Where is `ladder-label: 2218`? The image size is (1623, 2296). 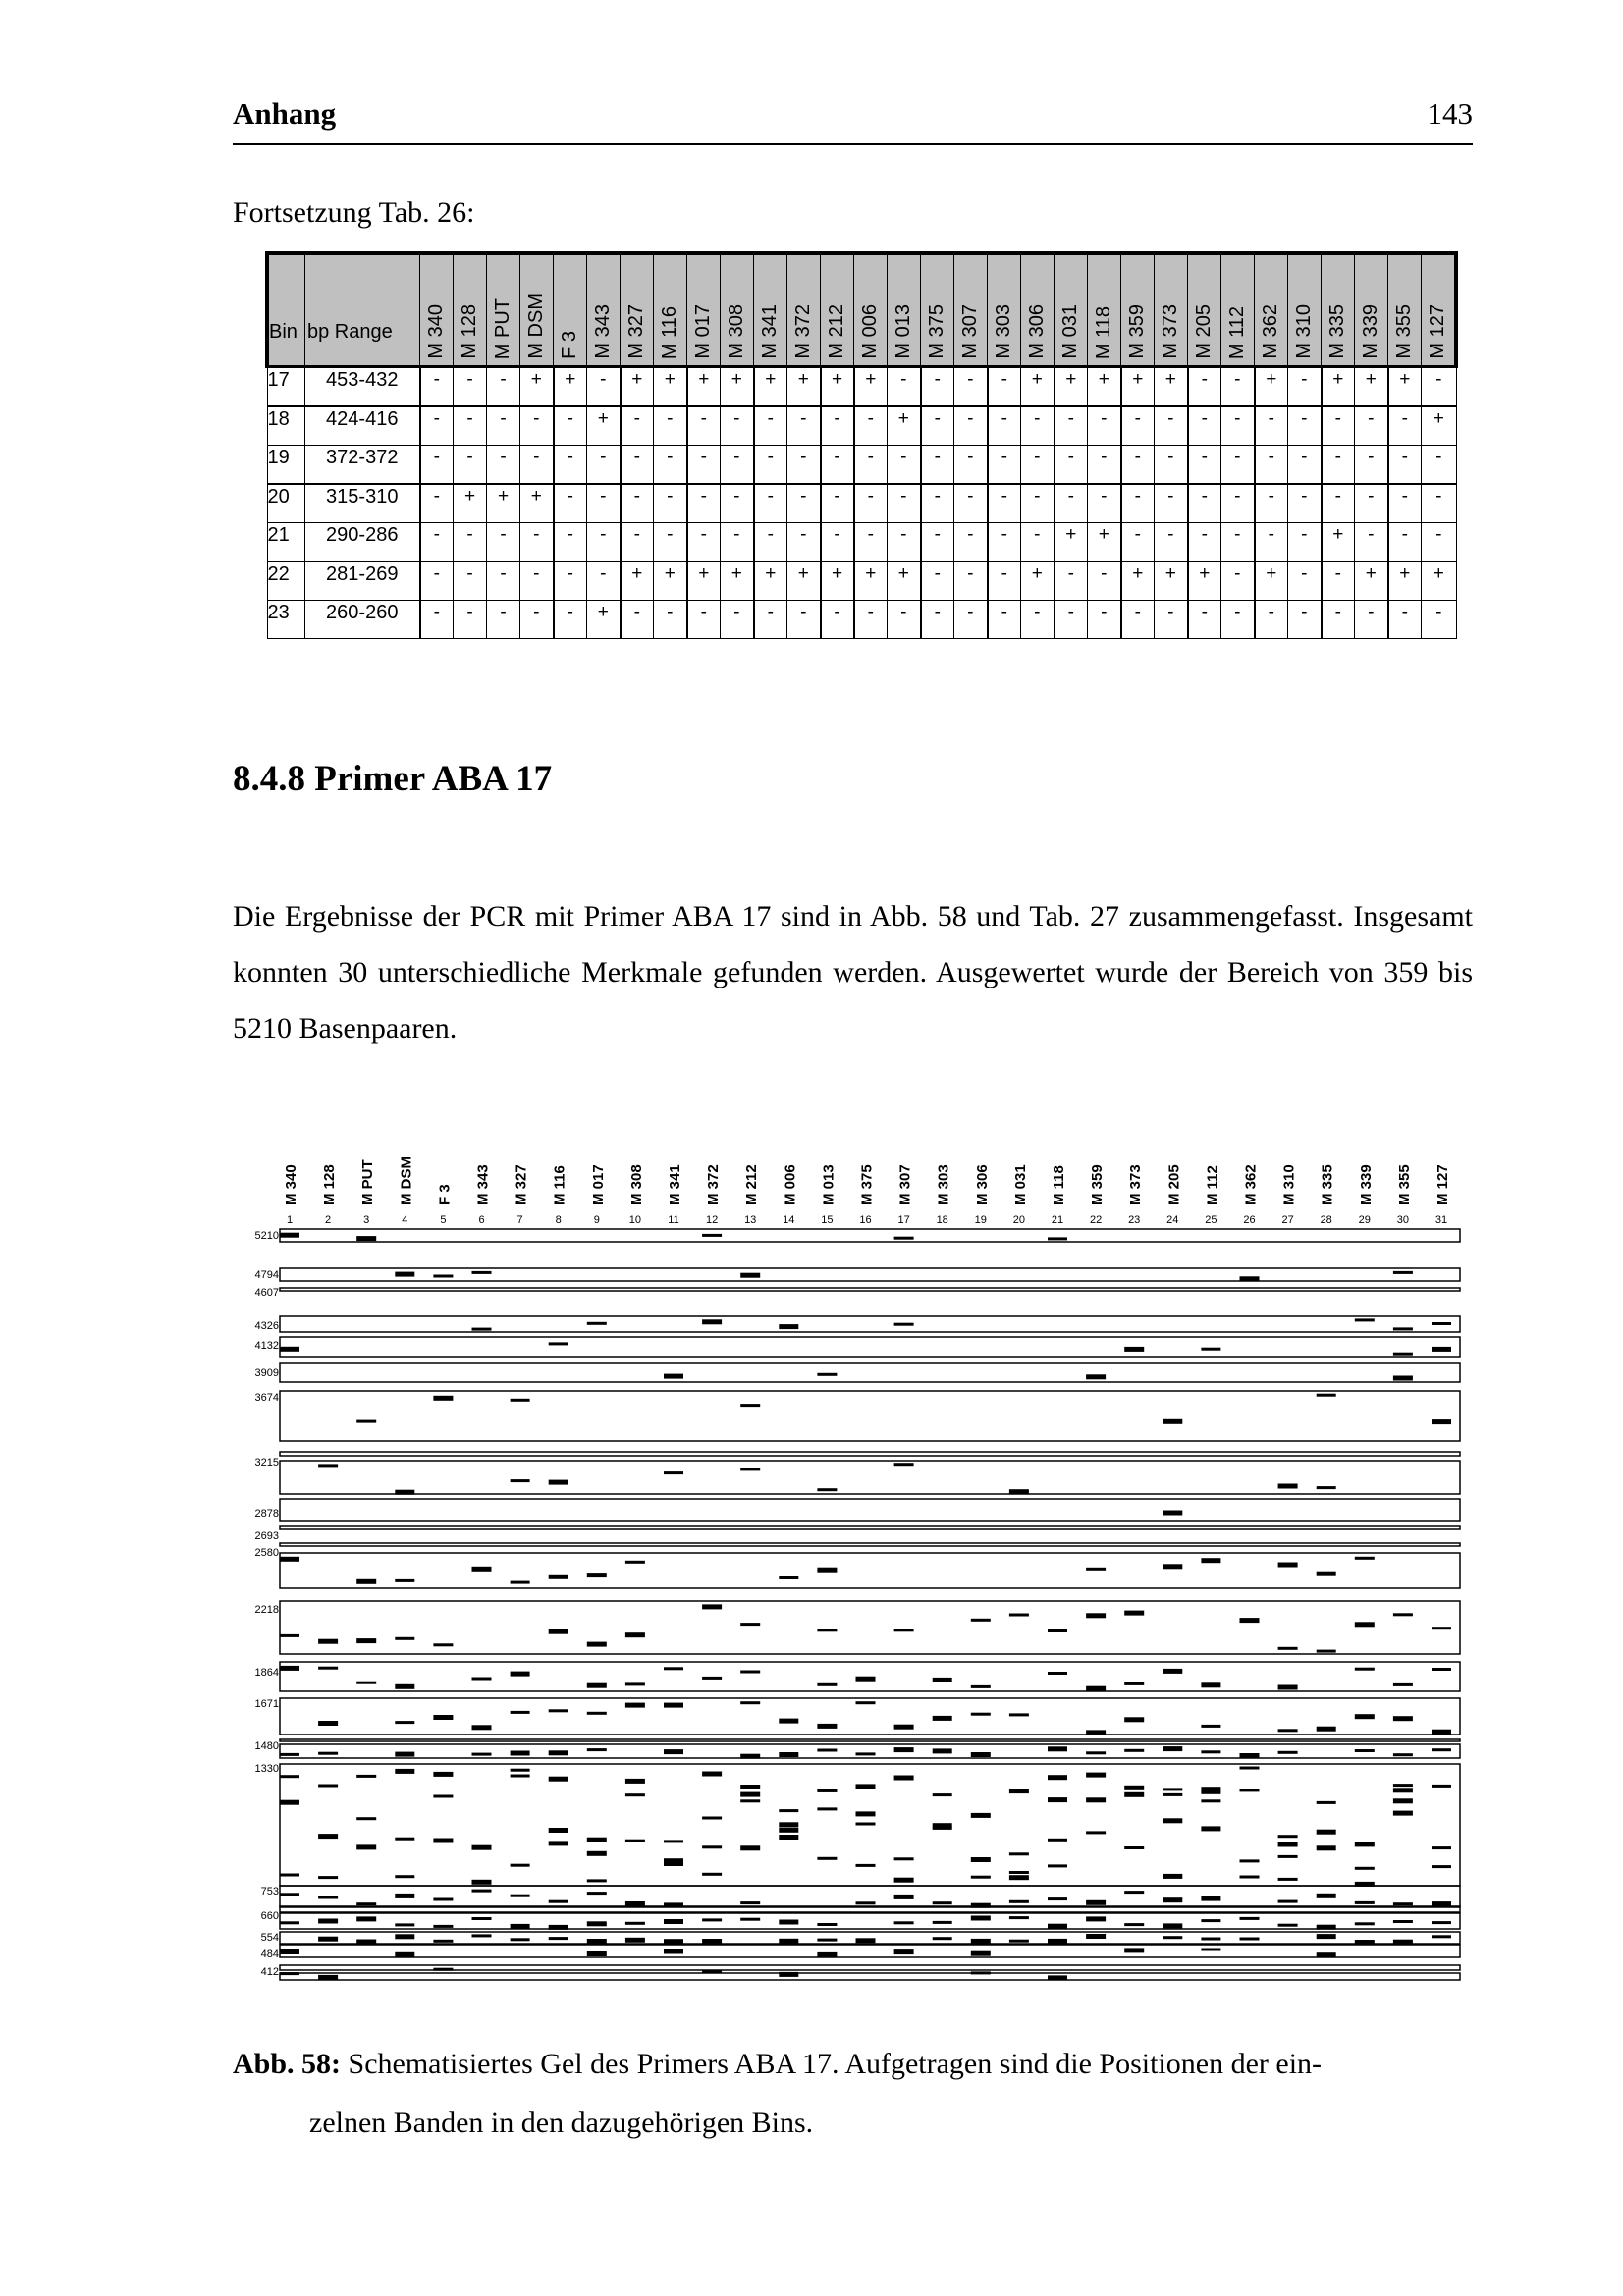
ladder-label: 2218 is located at coordinates (267, 1610).